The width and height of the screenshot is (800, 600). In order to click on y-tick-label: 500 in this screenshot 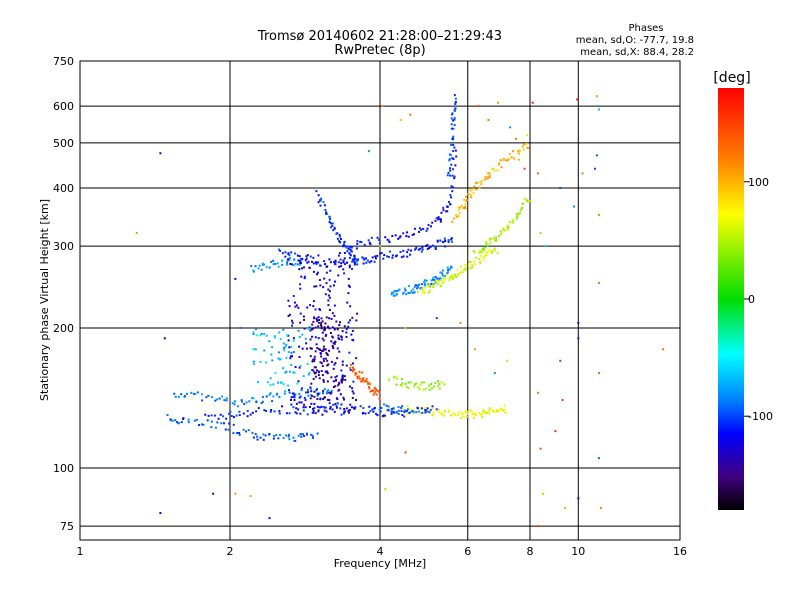, I will do `click(63, 143)`.